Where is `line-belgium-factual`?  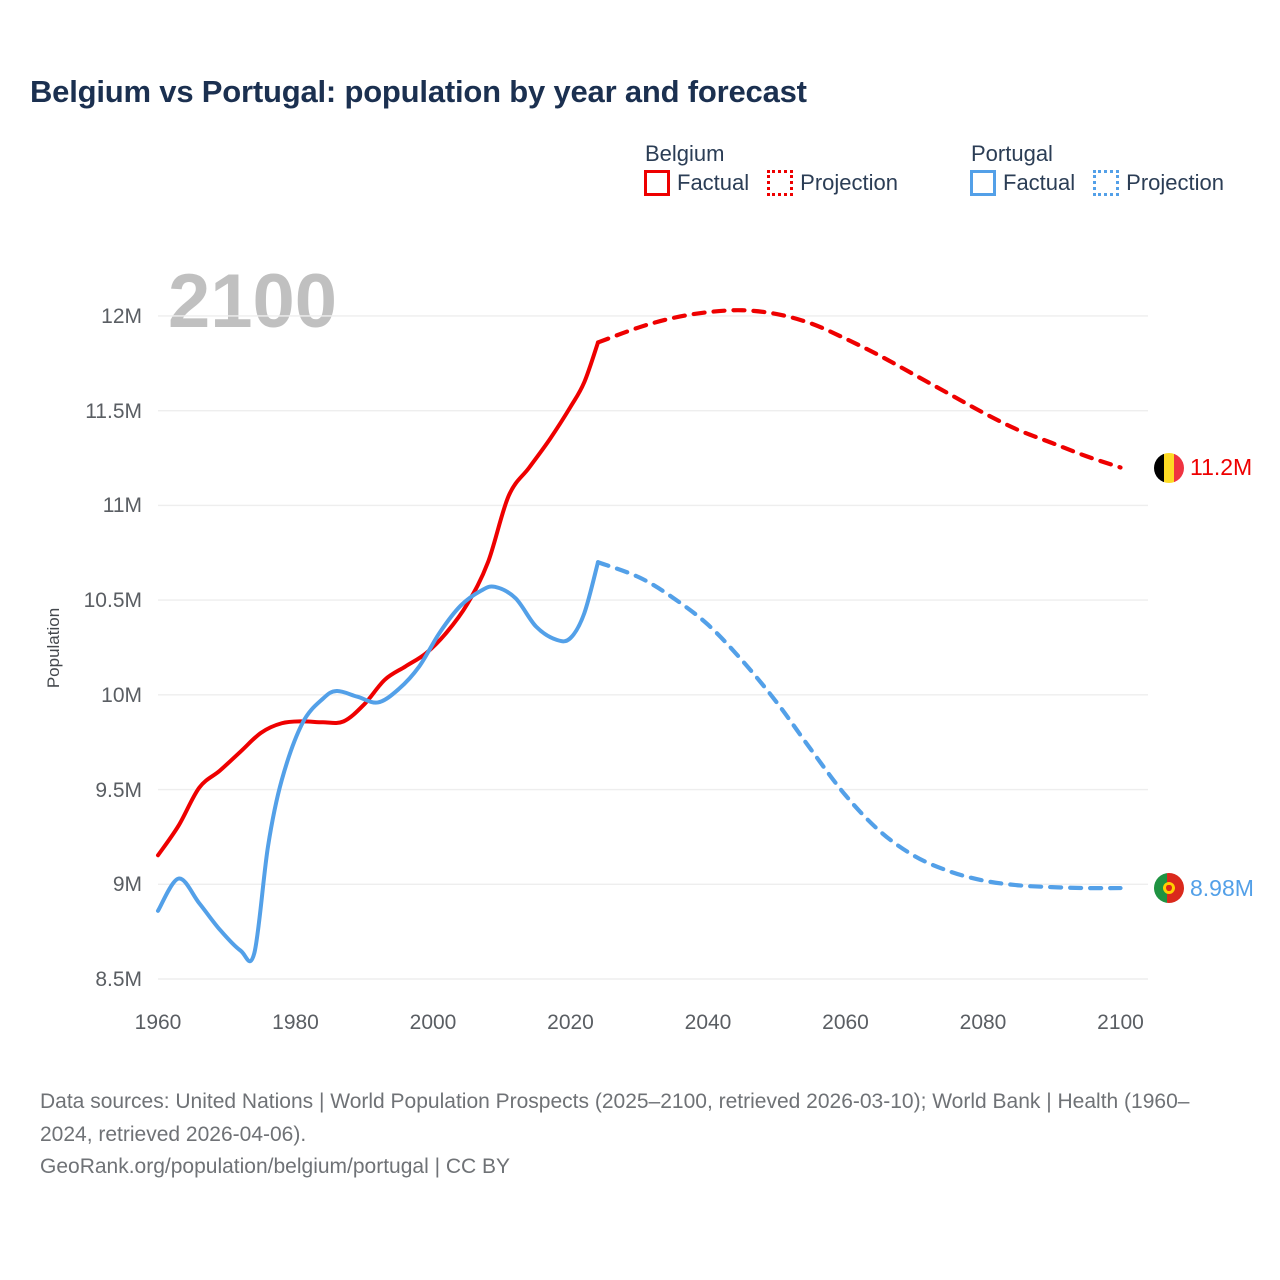
line-belgium-factual is located at coordinates (378, 599).